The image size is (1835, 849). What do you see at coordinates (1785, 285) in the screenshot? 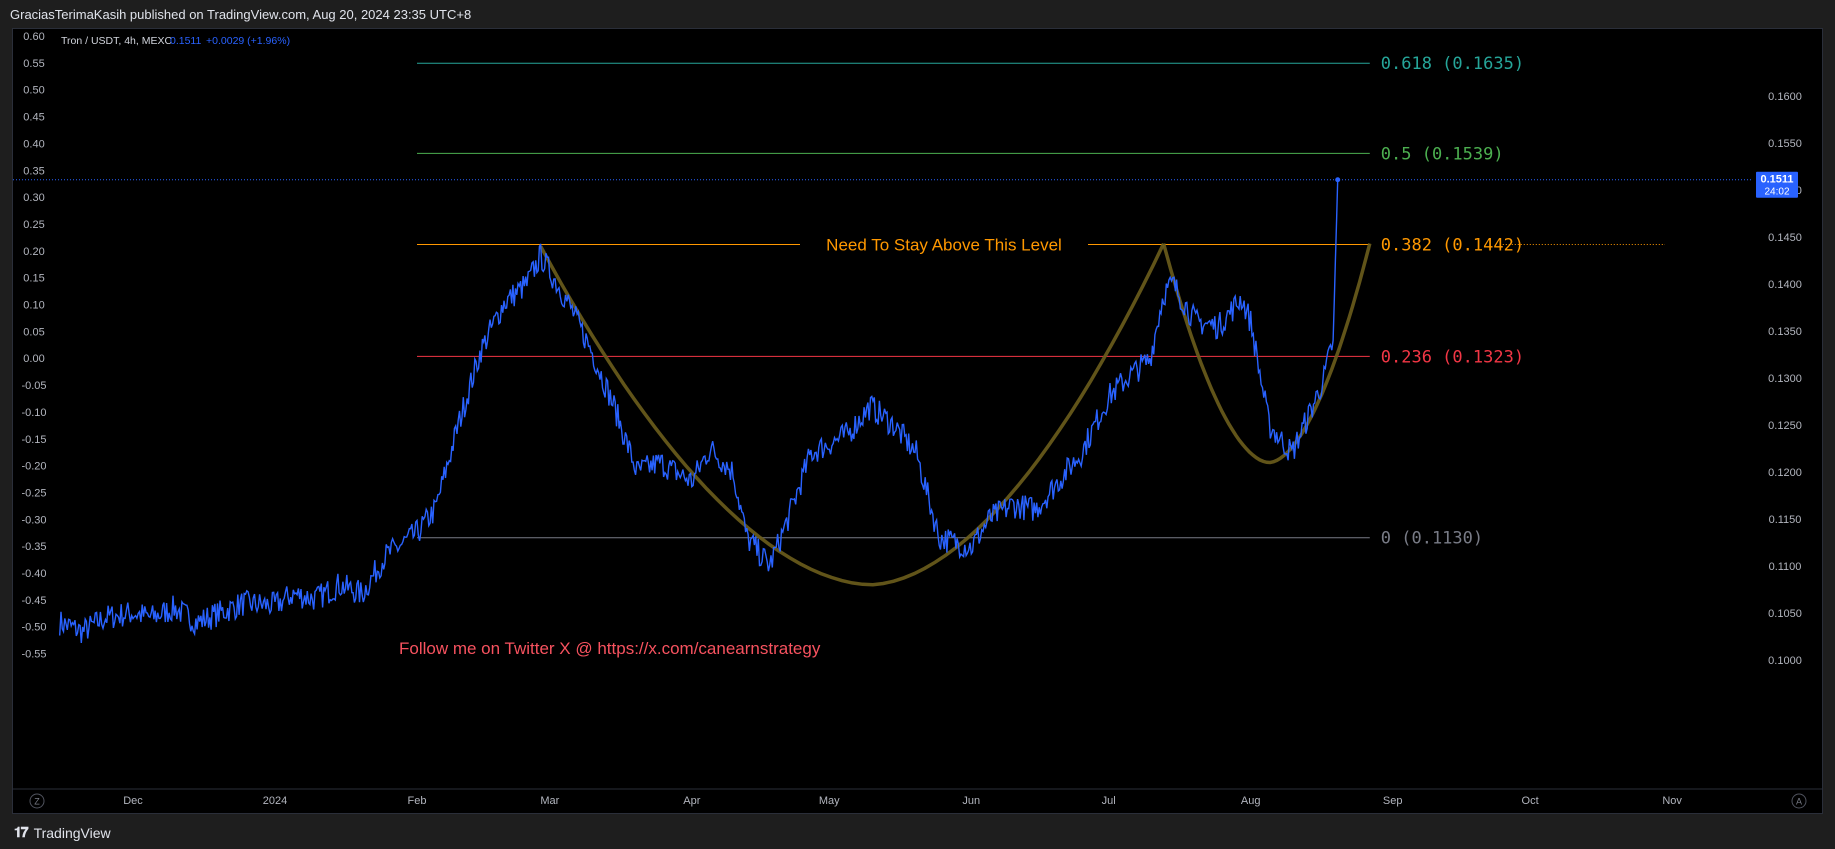
I see `right-axis-tick: 0.1400` at bounding box center [1785, 285].